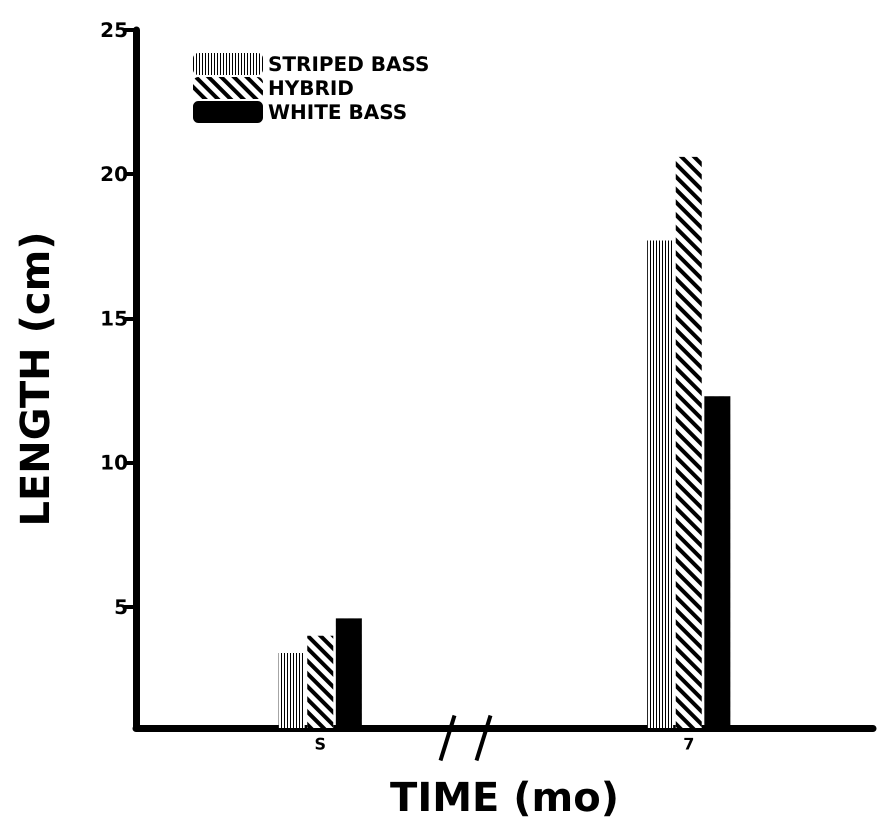 The image size is (890, 837). What do you see at coordinates (320, 744) in the screenshot?
I see `x-tick-label: S` at bounding box center [320, 744].